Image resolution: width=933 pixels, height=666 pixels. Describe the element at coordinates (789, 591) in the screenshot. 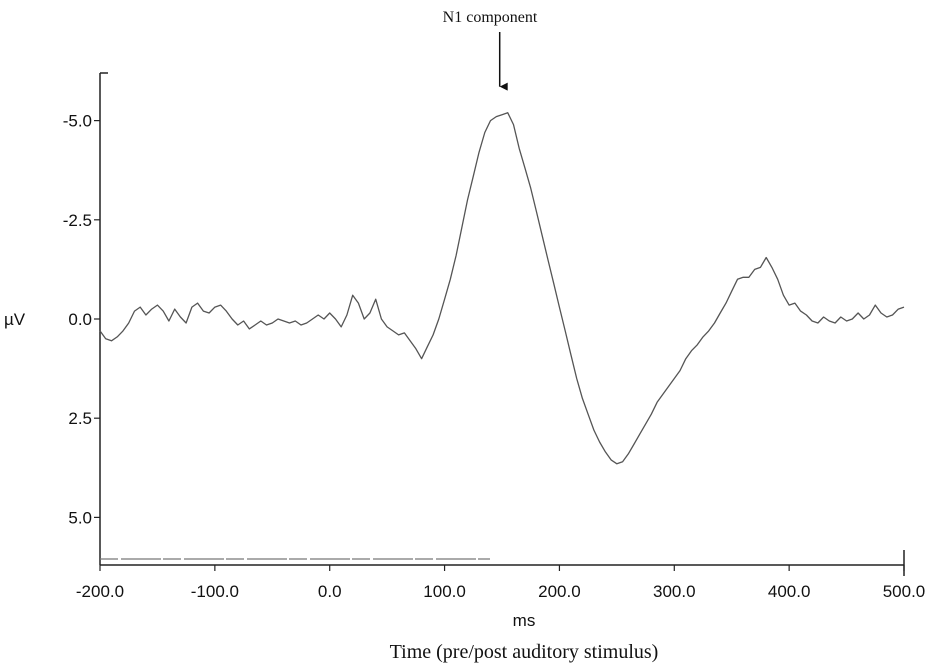

I see `x-tick-label: 400.0` at that location.